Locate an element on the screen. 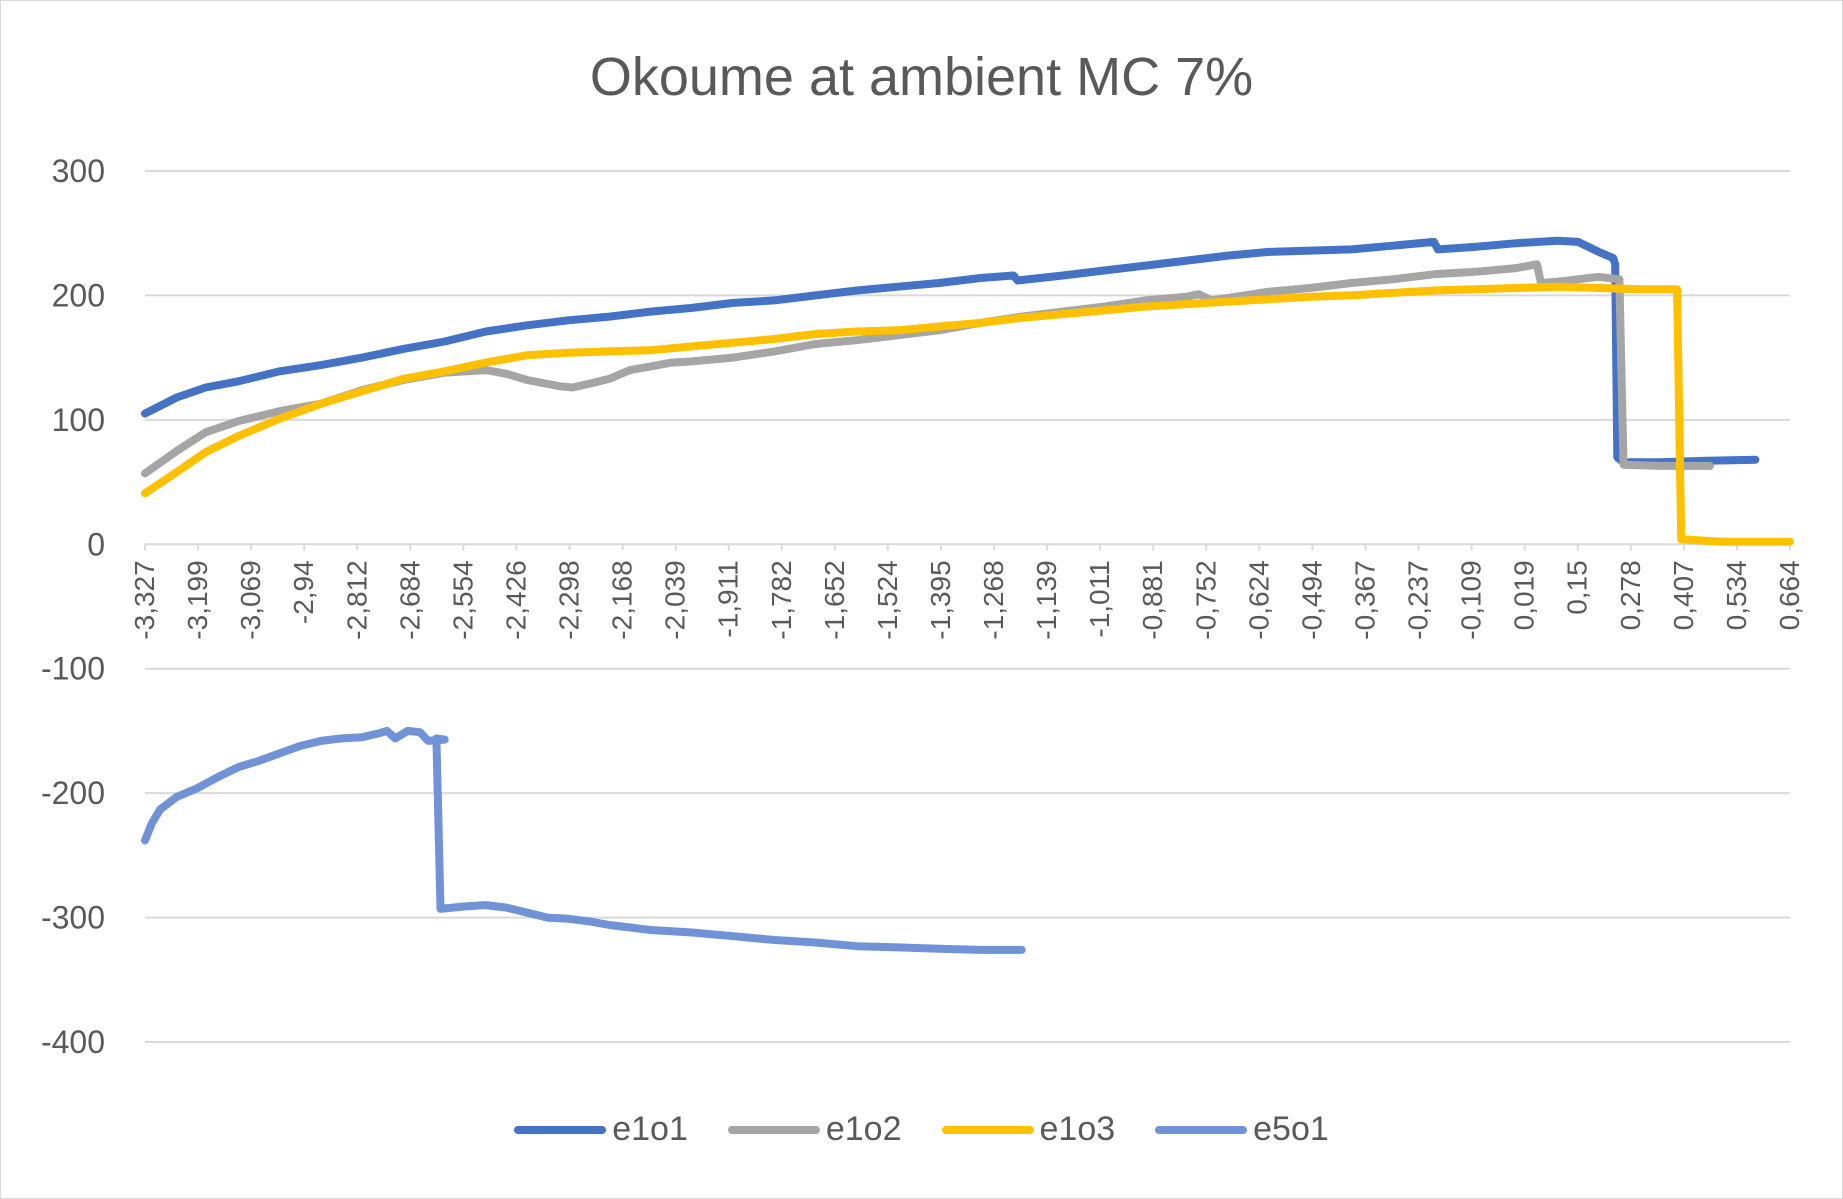 The width and height of the screenshot is (1843, 1199). legend-item-e1o3: e1o3 is located at coordinates (1028, 1129).